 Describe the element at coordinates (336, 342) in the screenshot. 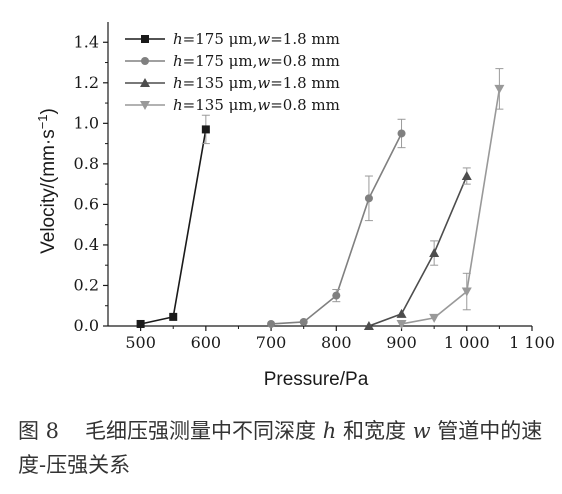

I see `x-tick-label: 800` at that location.